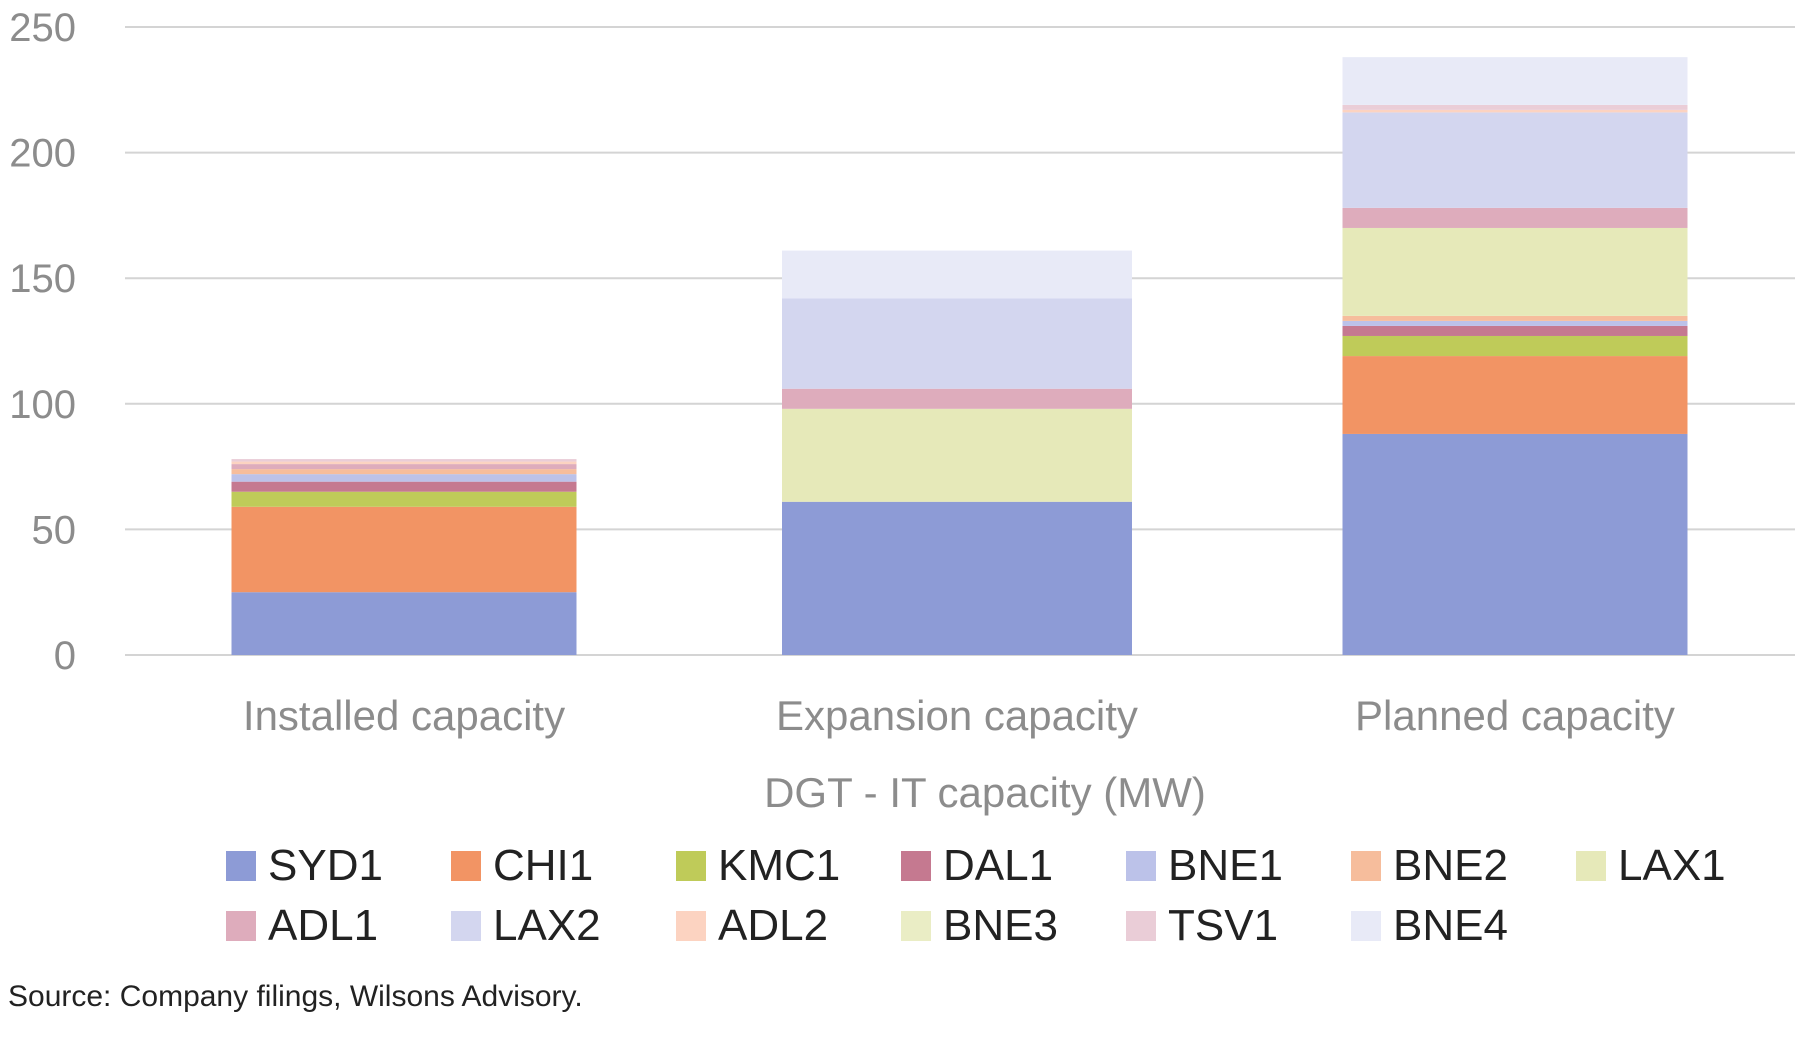 Image resolution: width=1800 pixels, height=1054 pixels. Describe the element at coordinates (325, 865) in the screenshot. I see `legend-label: SYD1` at that location.